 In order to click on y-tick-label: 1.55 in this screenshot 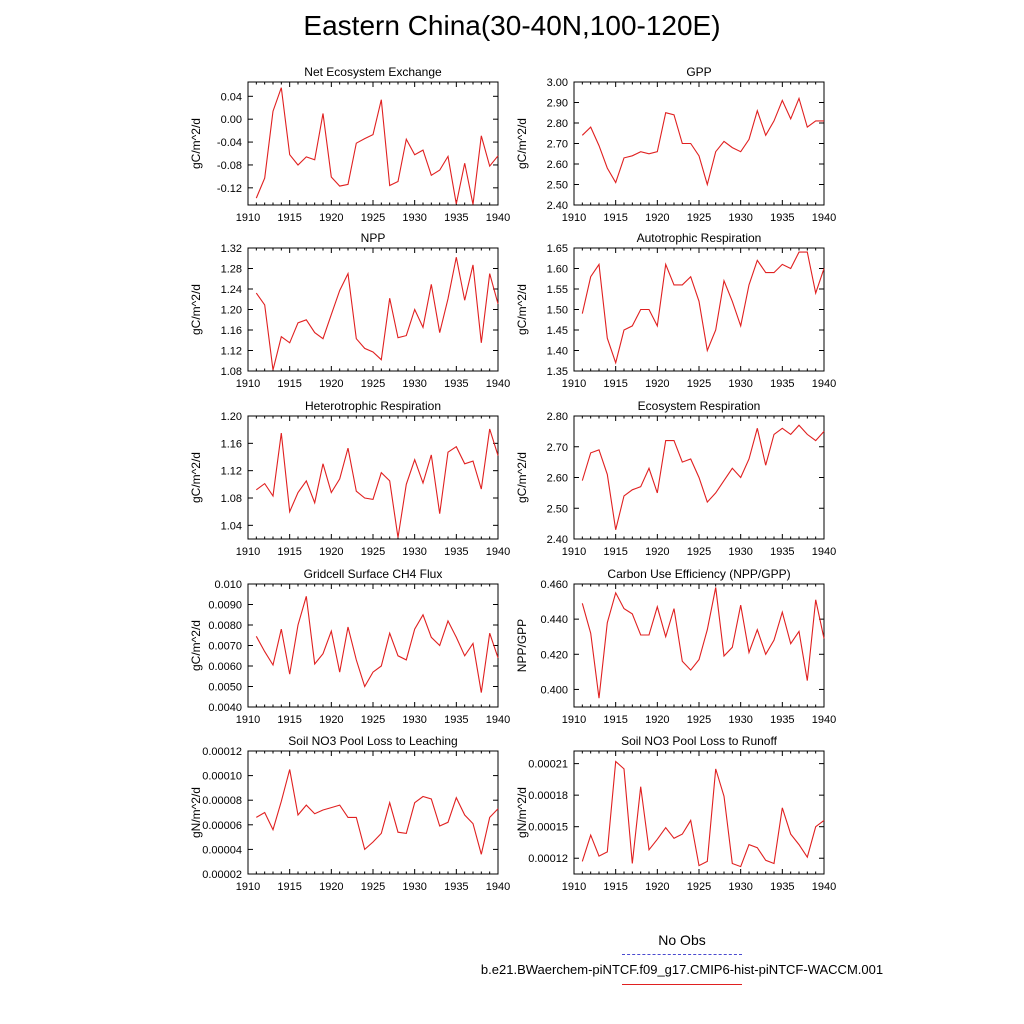, I will do `click(557, 290)`.